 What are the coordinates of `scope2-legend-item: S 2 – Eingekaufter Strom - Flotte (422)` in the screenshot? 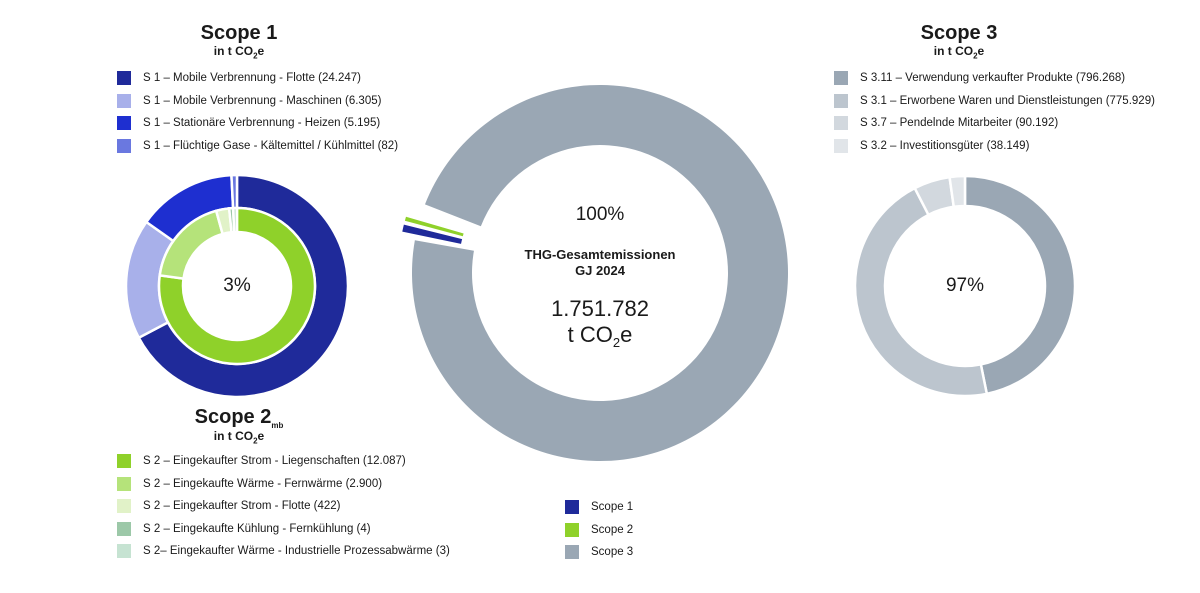 It's located at (283, 506).